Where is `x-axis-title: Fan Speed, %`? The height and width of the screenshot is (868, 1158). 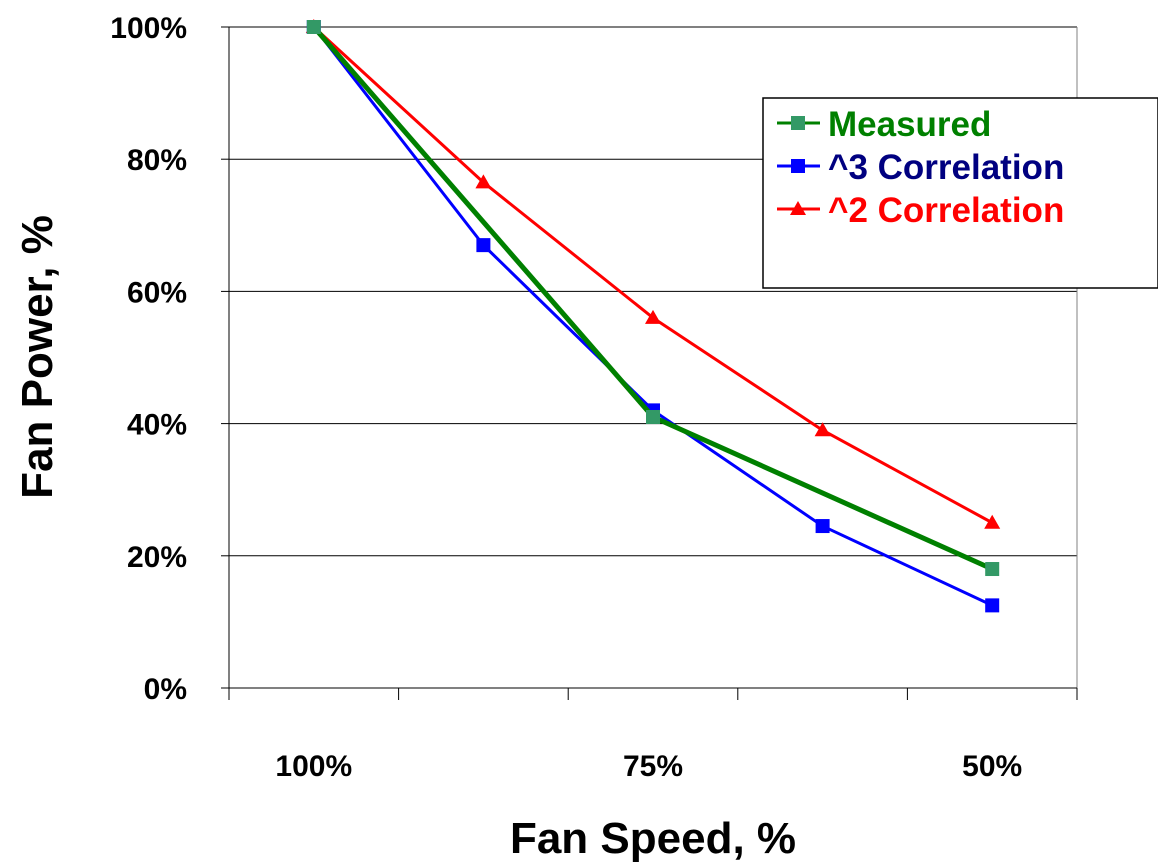
x-axis-title: Fan Speed, % is located at coordinates (653, 838).